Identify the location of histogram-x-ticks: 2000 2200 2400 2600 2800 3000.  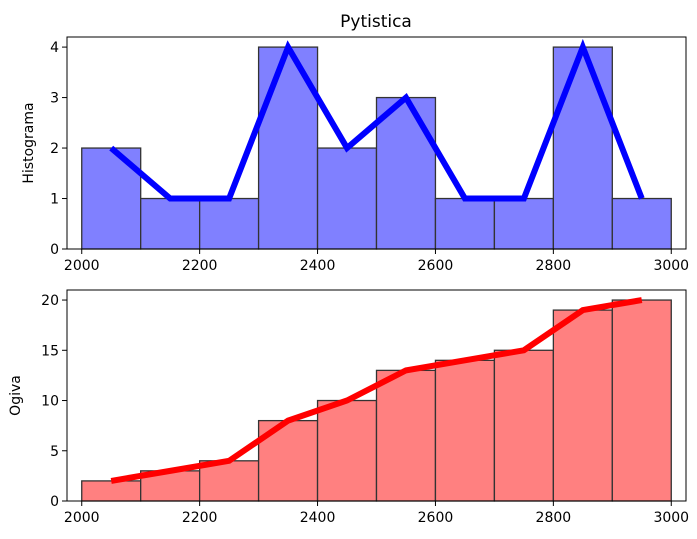
(376, 261).